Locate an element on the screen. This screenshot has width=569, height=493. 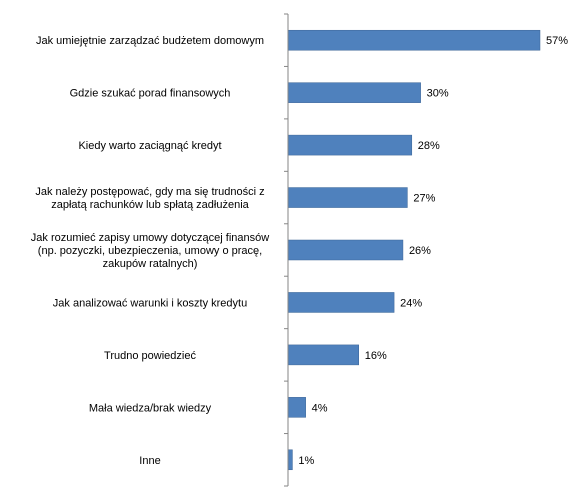
category-label-7: Trudno powiedzieć is located at coordinates (150, 356).